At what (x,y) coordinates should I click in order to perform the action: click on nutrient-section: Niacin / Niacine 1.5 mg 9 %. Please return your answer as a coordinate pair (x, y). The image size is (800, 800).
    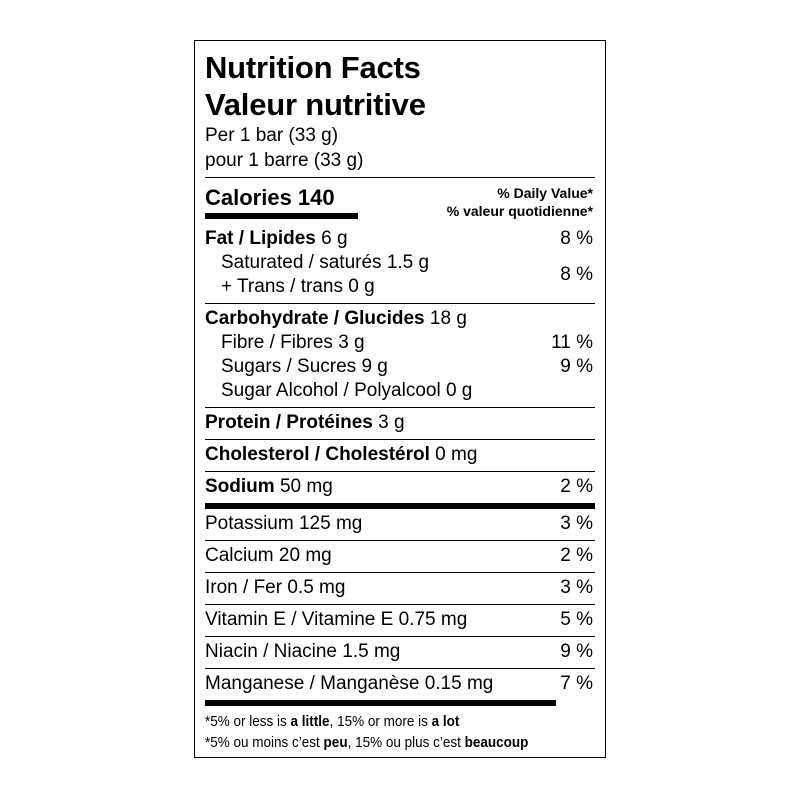
    Looking at the image, I should click on (400, 652).